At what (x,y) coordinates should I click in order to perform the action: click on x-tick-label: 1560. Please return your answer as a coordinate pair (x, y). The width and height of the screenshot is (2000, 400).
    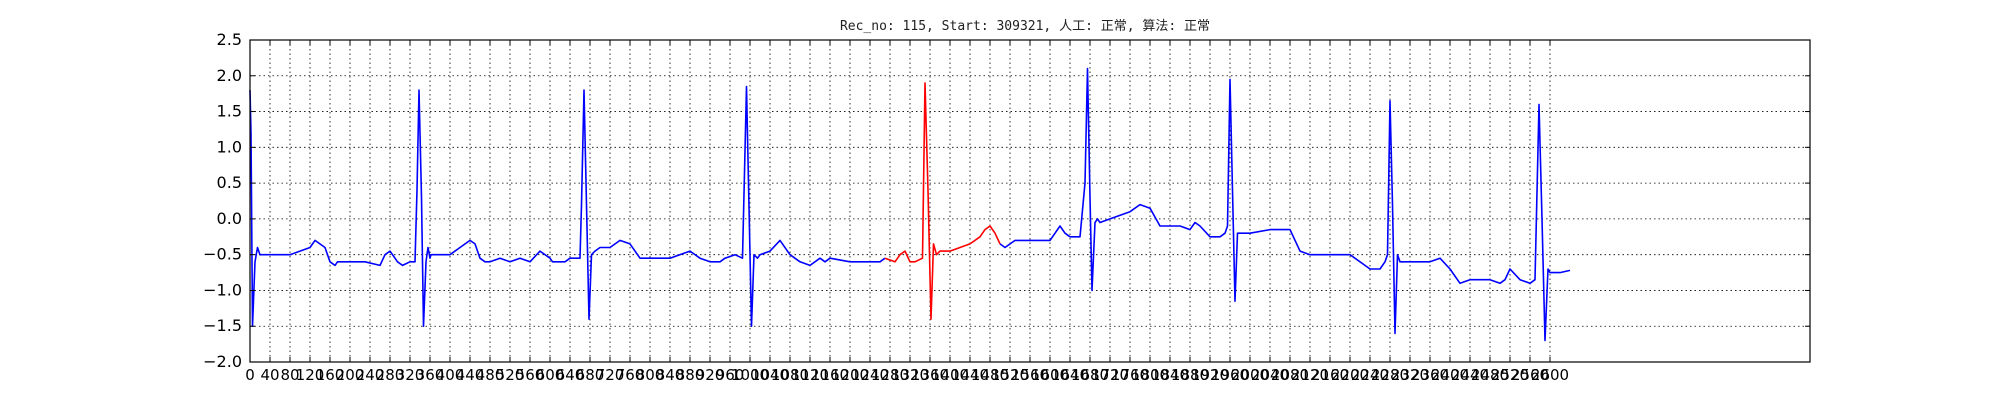
    Looking at the image, I should click on (1030, 375).